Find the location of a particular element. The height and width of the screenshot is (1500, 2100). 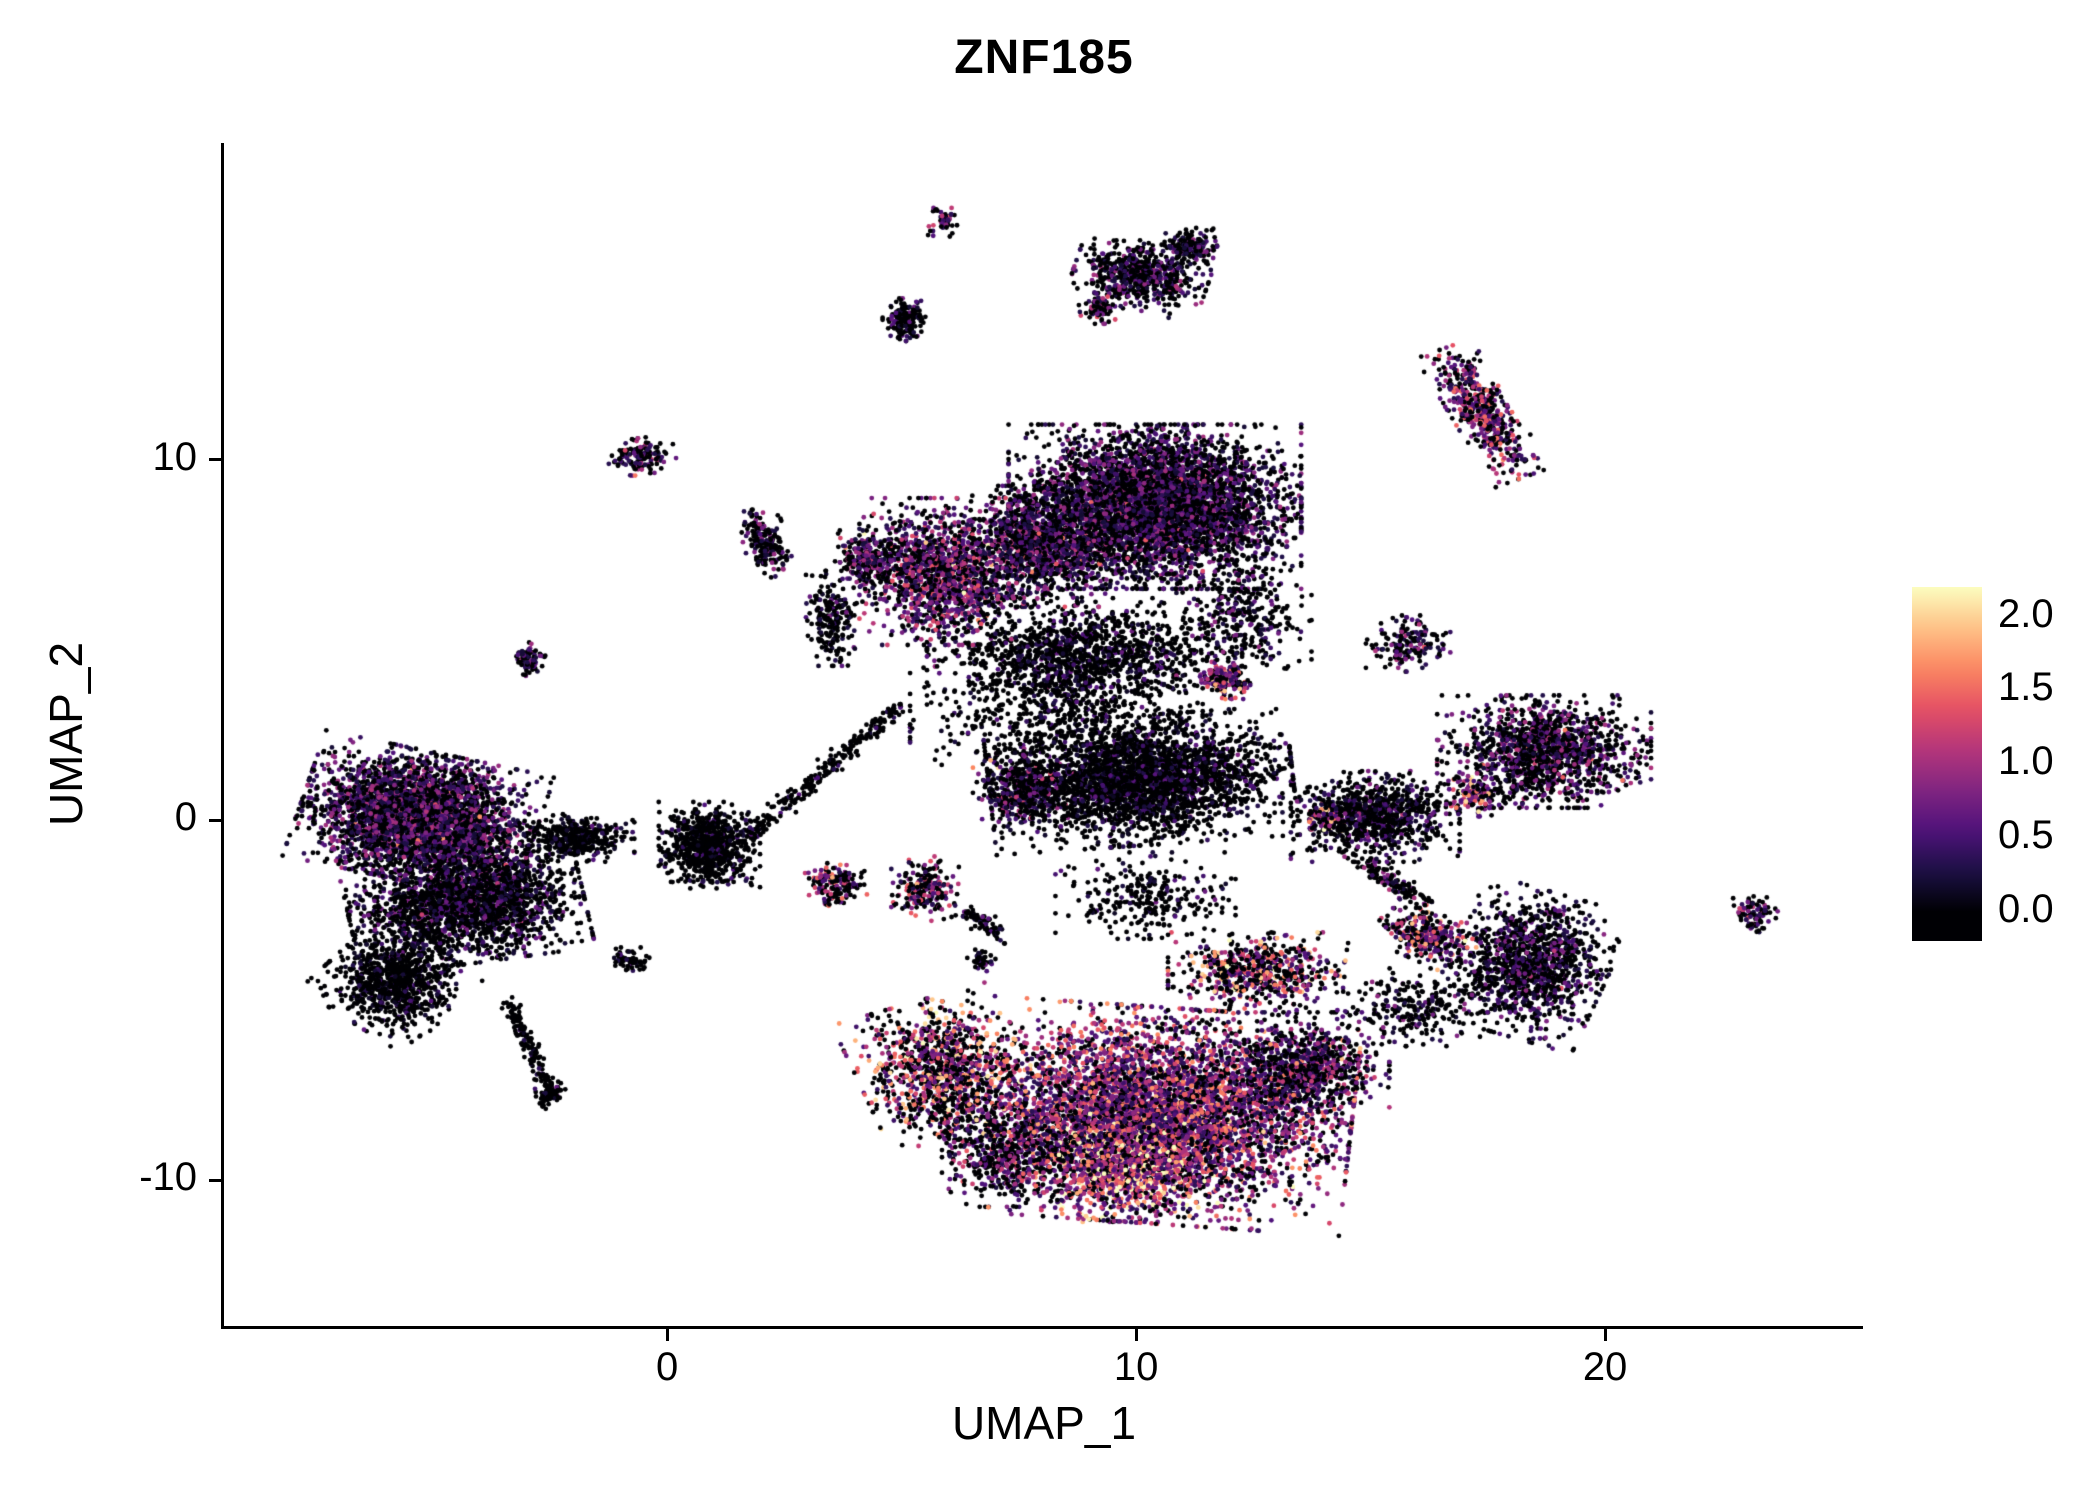

y-tick-label: -10 is located at coordinates (168, 1177).